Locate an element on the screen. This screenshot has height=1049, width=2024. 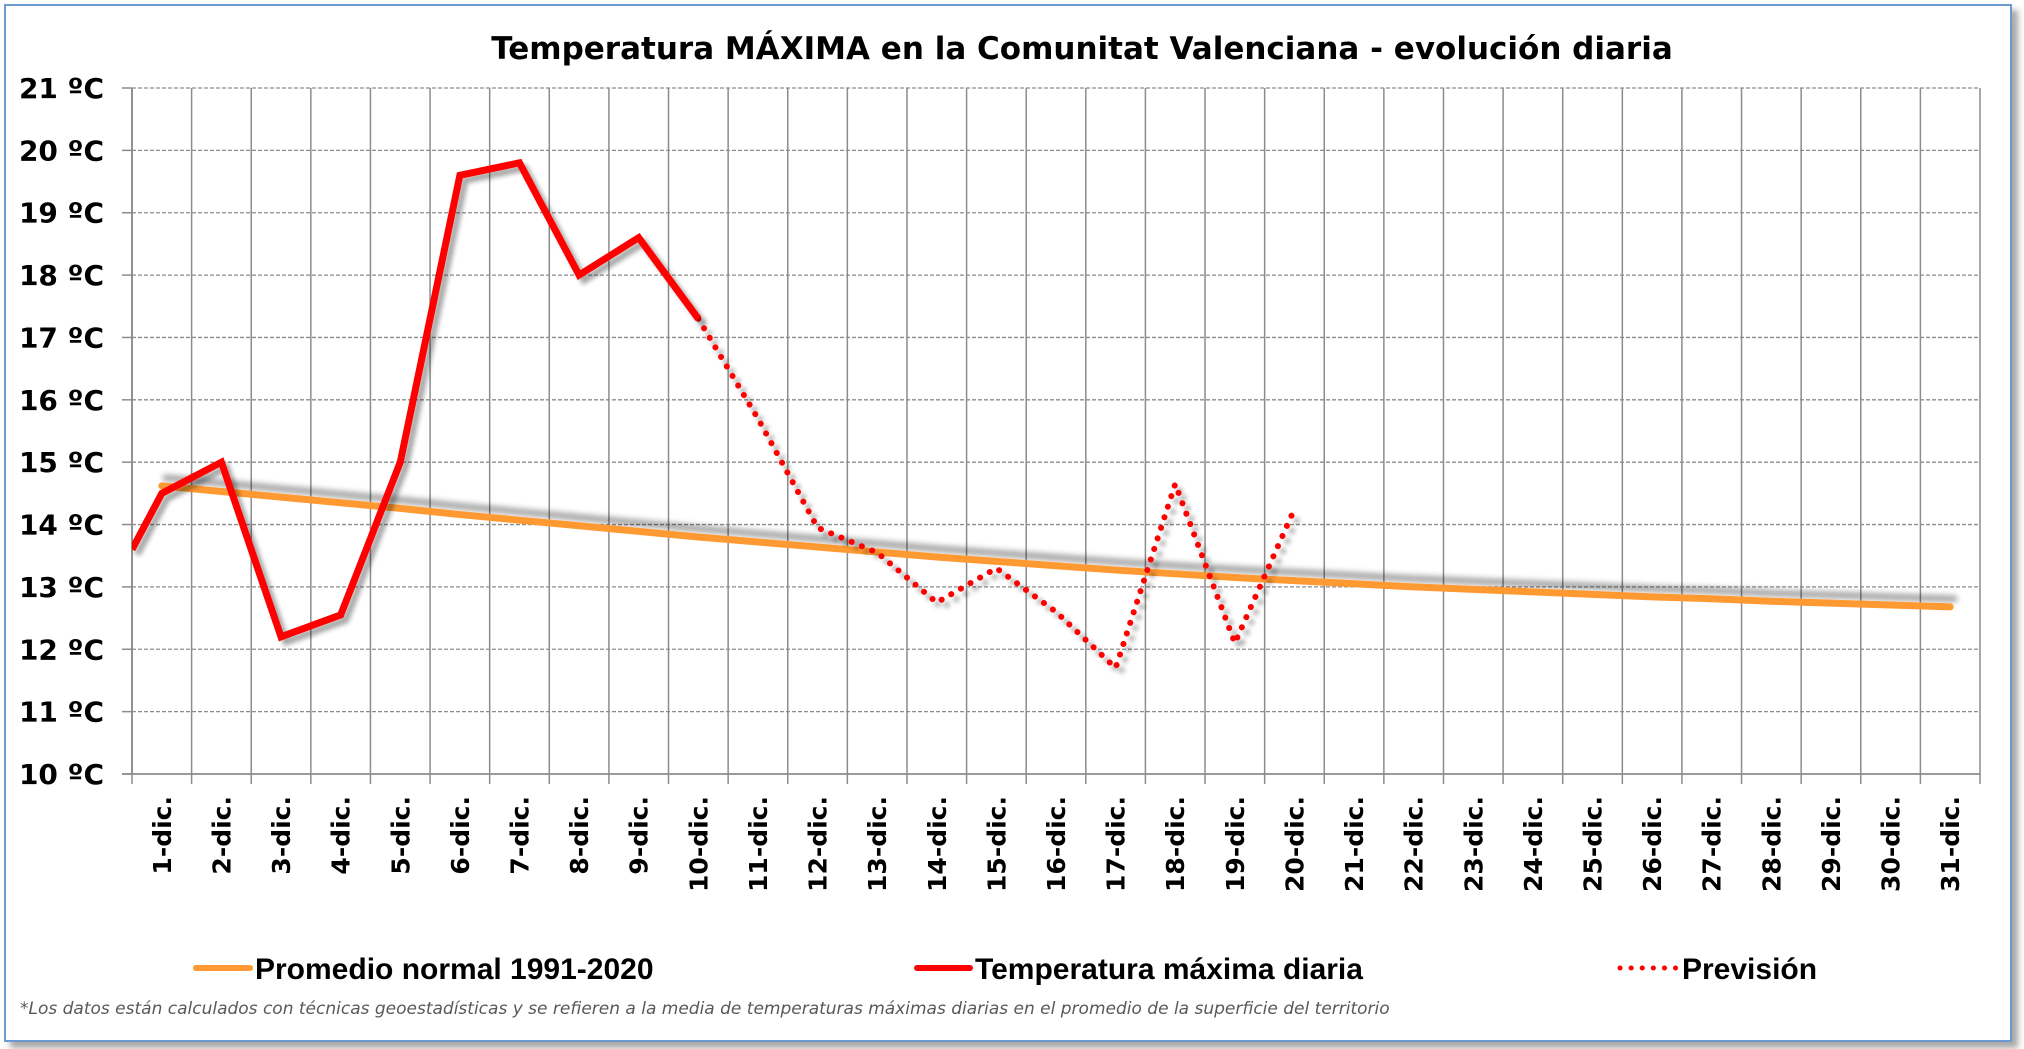
x-tick-label: 30-dic. is located at coordinates (1891, 844).